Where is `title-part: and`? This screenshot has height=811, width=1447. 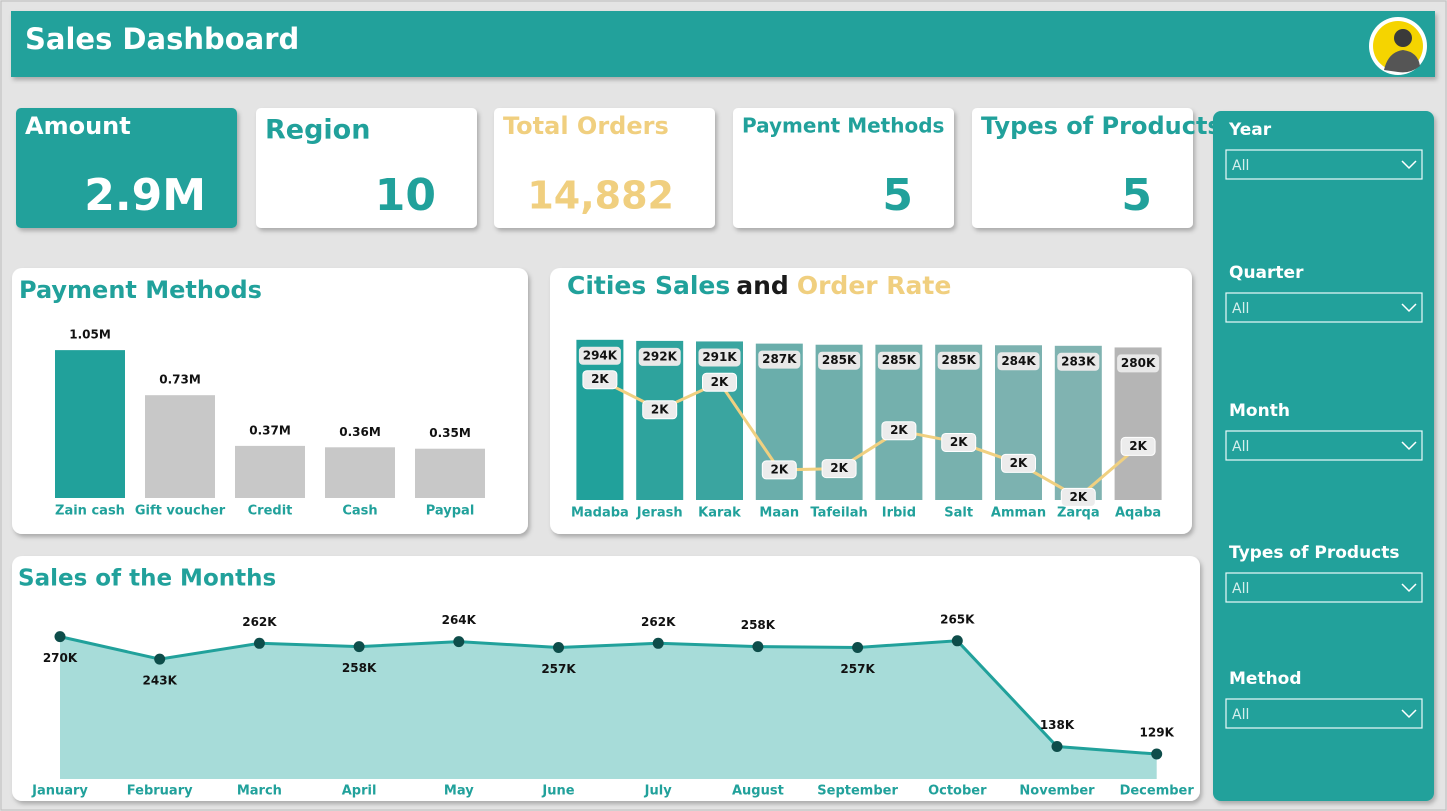 title-part: and is located at coordinates (762, 285).